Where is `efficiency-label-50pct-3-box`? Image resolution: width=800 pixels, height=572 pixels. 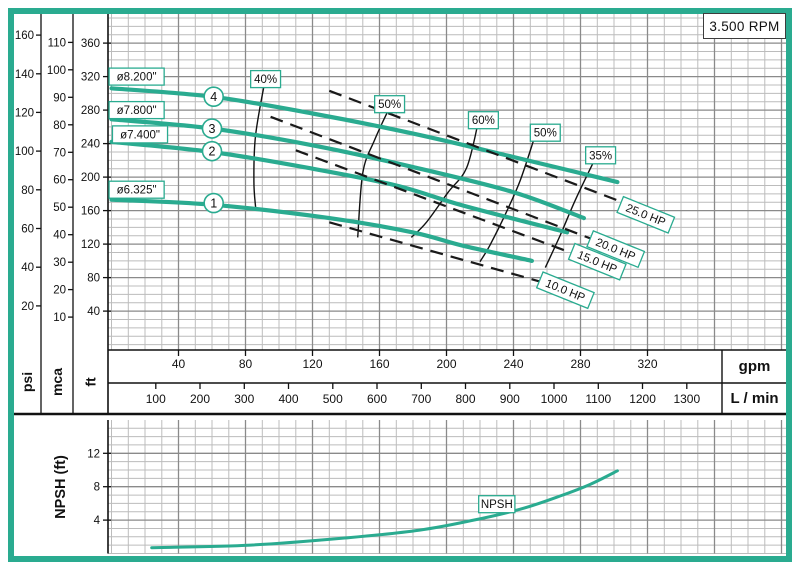 efficiency-label-50pct-3-box is located at coordinates (545, 132).